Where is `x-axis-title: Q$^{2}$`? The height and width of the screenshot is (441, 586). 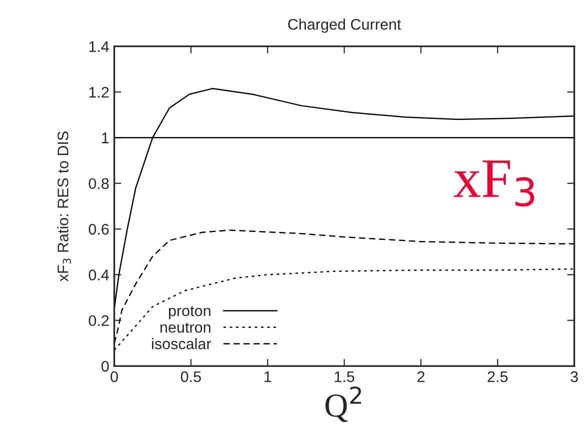
x-axis-title: Q$^{2}$ is located at coordinates (343, 404).